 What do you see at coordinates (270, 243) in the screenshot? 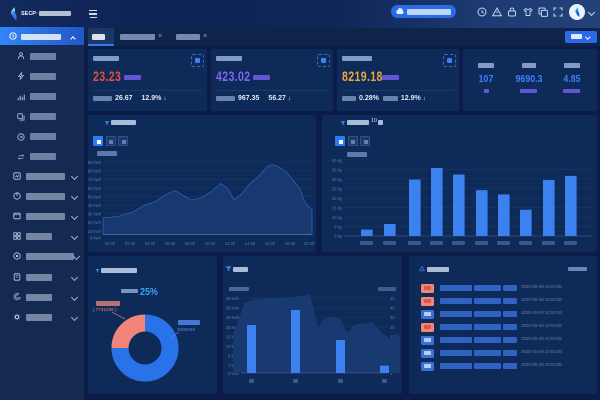
I see `svg-text: 16:00` at bounding box center [270, 243].